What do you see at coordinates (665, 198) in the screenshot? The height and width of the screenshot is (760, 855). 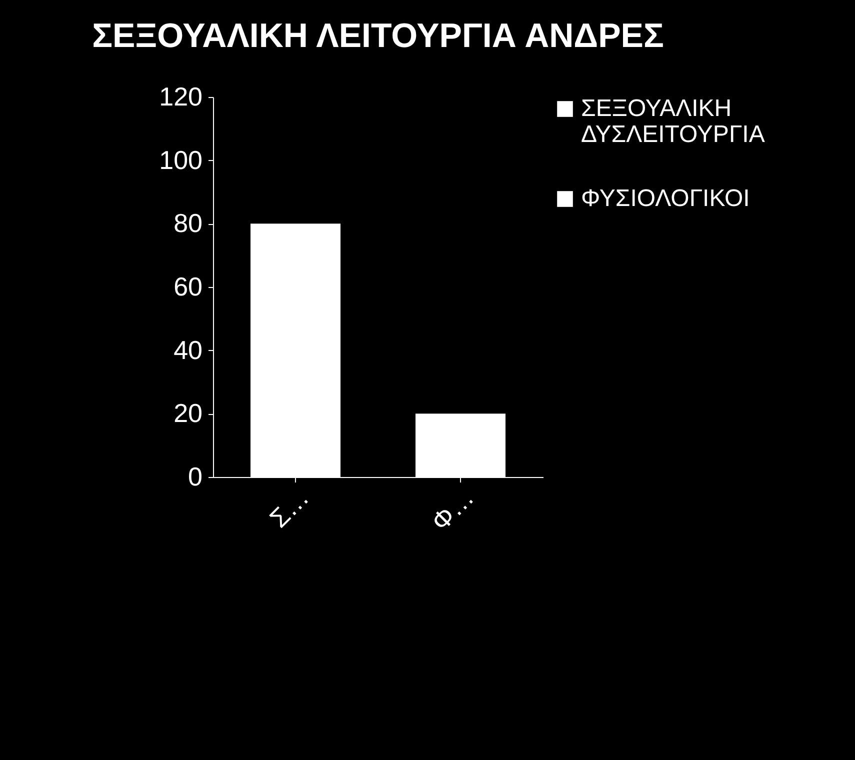 I see `legend-label: ΦΥΣΙΟΛΟΓΙΚΟΙ` at bounding box center [665, 198].